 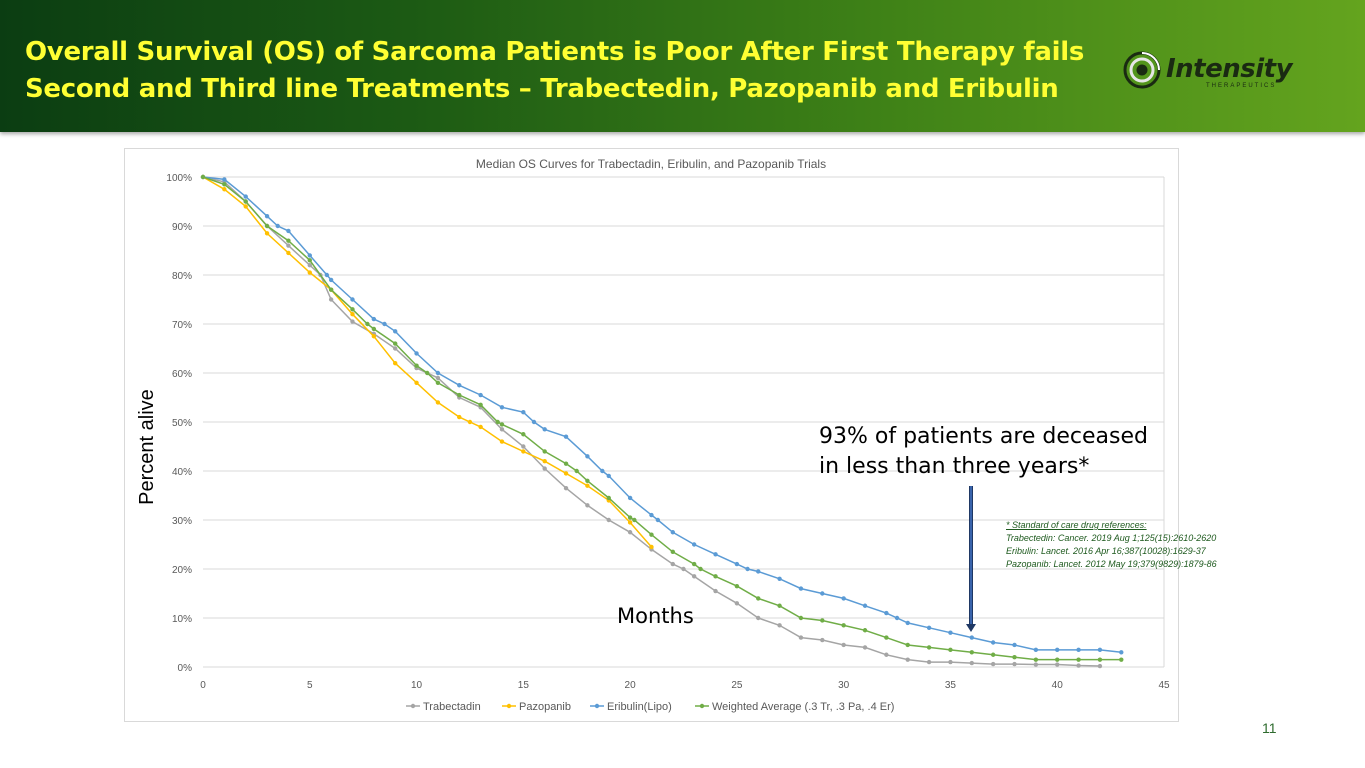 What do you see at coordinates (545, 707) in the screenshot?
I see `legend-label: Pazopanib` at bounding box center [545, 707].